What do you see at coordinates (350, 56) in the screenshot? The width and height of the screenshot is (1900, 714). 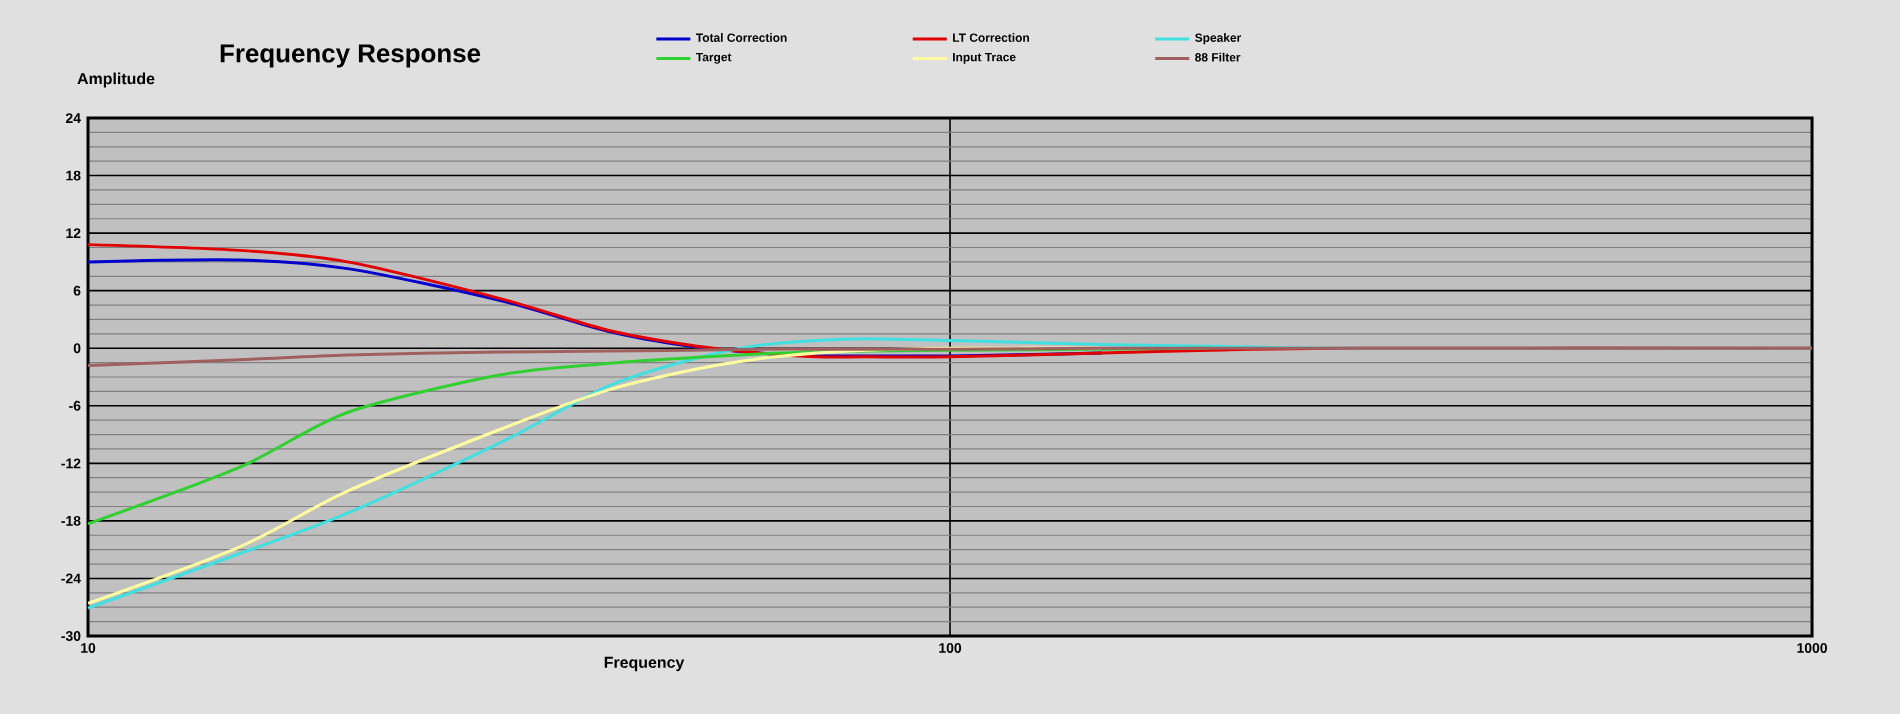 I see `chart-title: Frequency Response` at bounding box center [350, 56].